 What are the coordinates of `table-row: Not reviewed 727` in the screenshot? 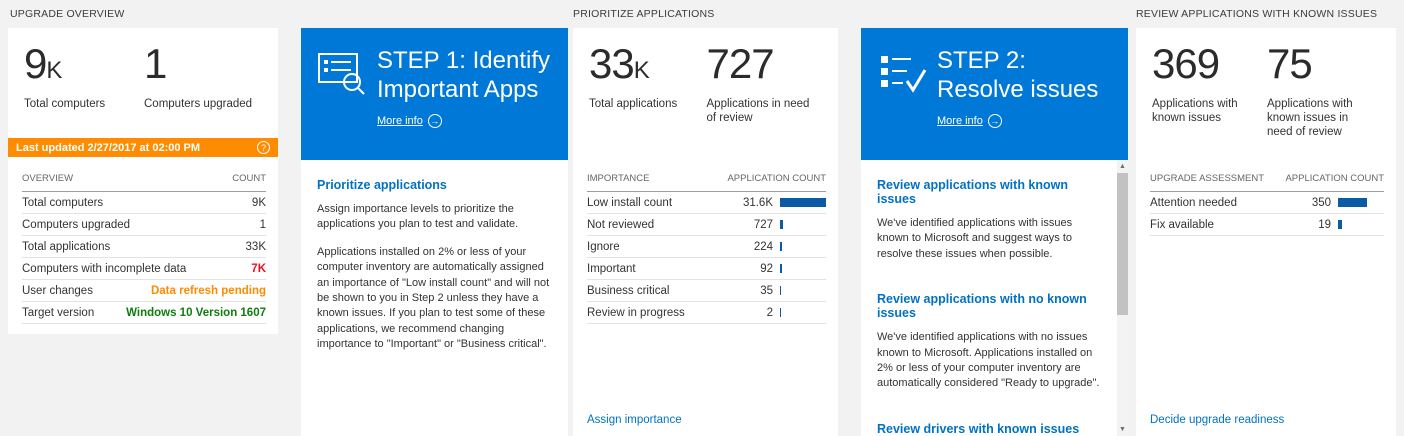 It's located at (706, 225).